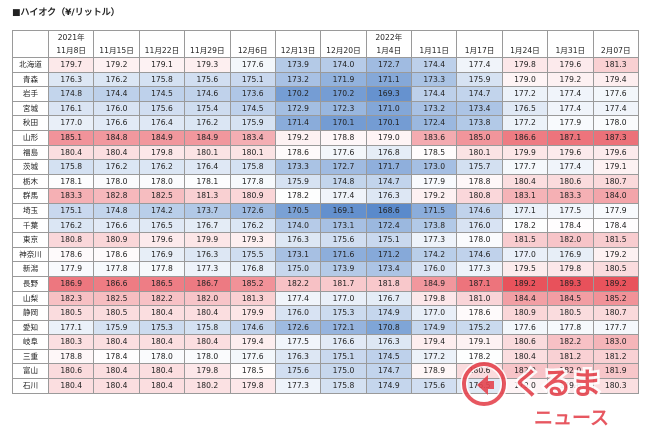 The height and width of the screenshot is (433, 650). I want to click on header-date: 2月07日, so click(615, 51).